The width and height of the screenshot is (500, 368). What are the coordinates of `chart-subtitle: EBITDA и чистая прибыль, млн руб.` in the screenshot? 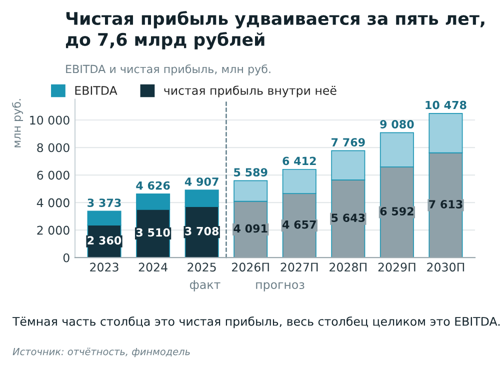 It's located at (168, 70).